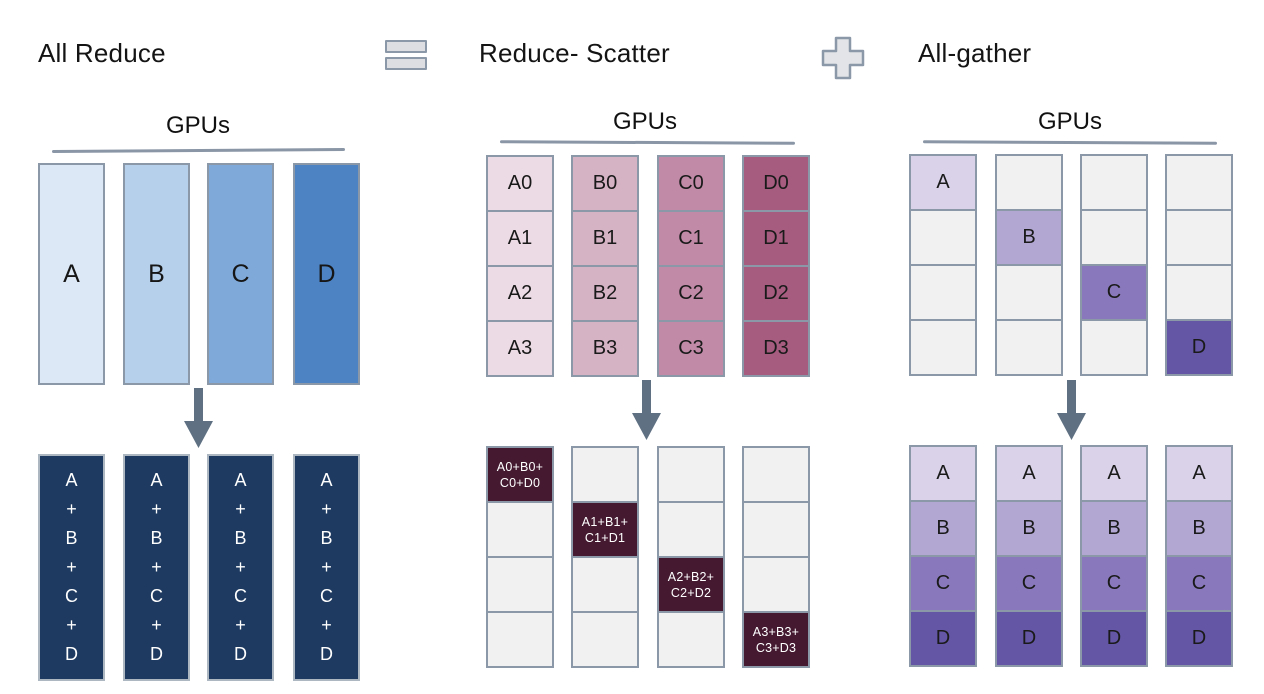 The width and height of the screenshot is (1264, 694). I want to click on rs-column-c: C0 C1 C2 C3, so click(691, 266).